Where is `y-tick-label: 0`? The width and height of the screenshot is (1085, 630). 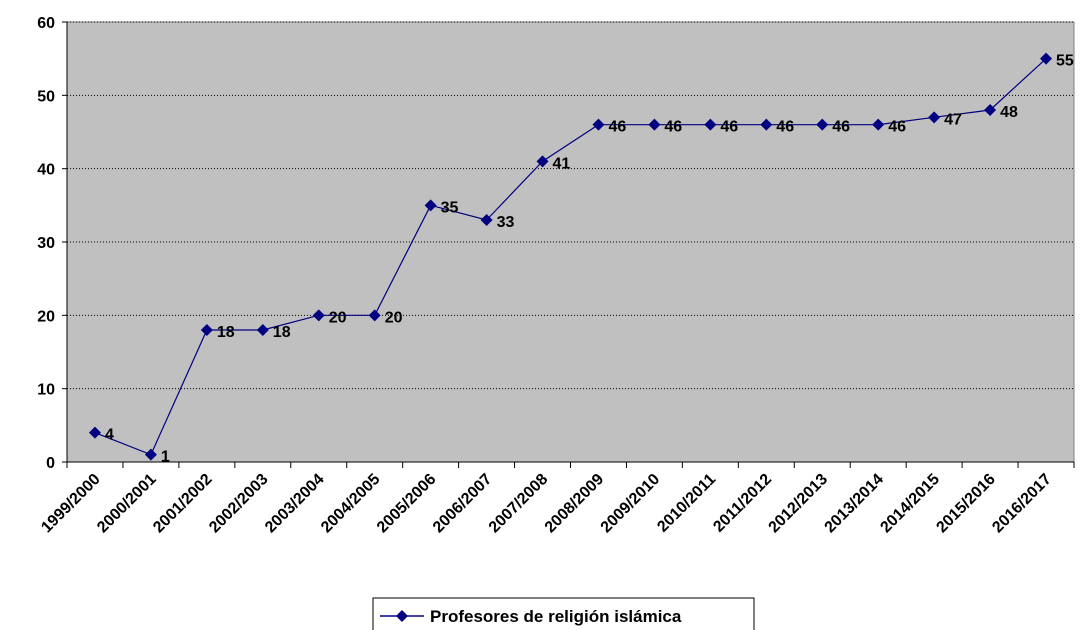 y-tick-label: 0 is located at coordinates (50, 463).